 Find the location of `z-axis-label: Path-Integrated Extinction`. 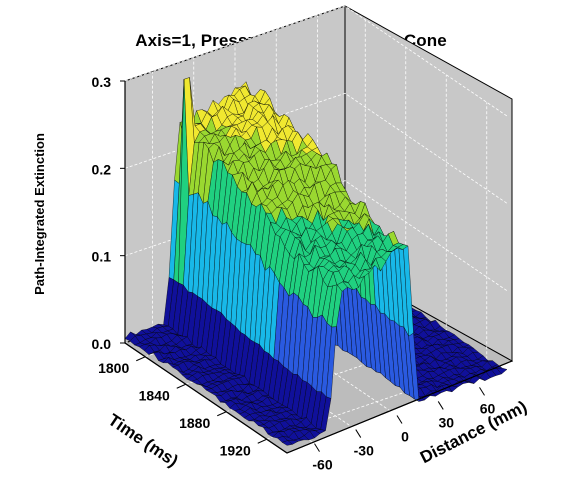

z-axis-label: Path-Integrated Extinction is located at coordinates (39, 214).